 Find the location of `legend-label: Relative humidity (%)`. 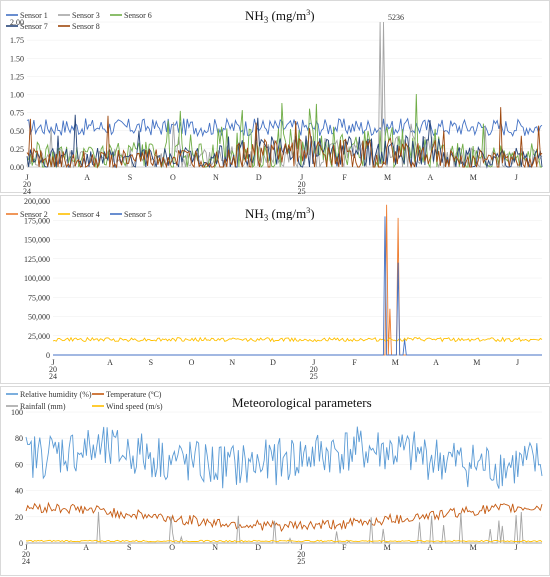

legend-label: Relative humidity (%) is located at coordinates (56, 394).